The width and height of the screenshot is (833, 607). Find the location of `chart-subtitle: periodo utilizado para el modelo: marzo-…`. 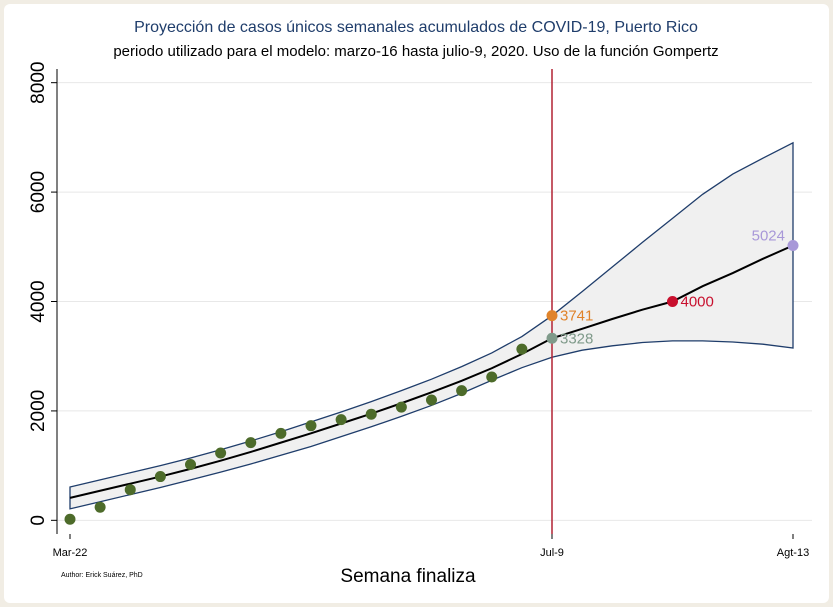

chart-subtitle: periodo utilizado para el modelo: marzo-… is located at coordinates (415, 51).